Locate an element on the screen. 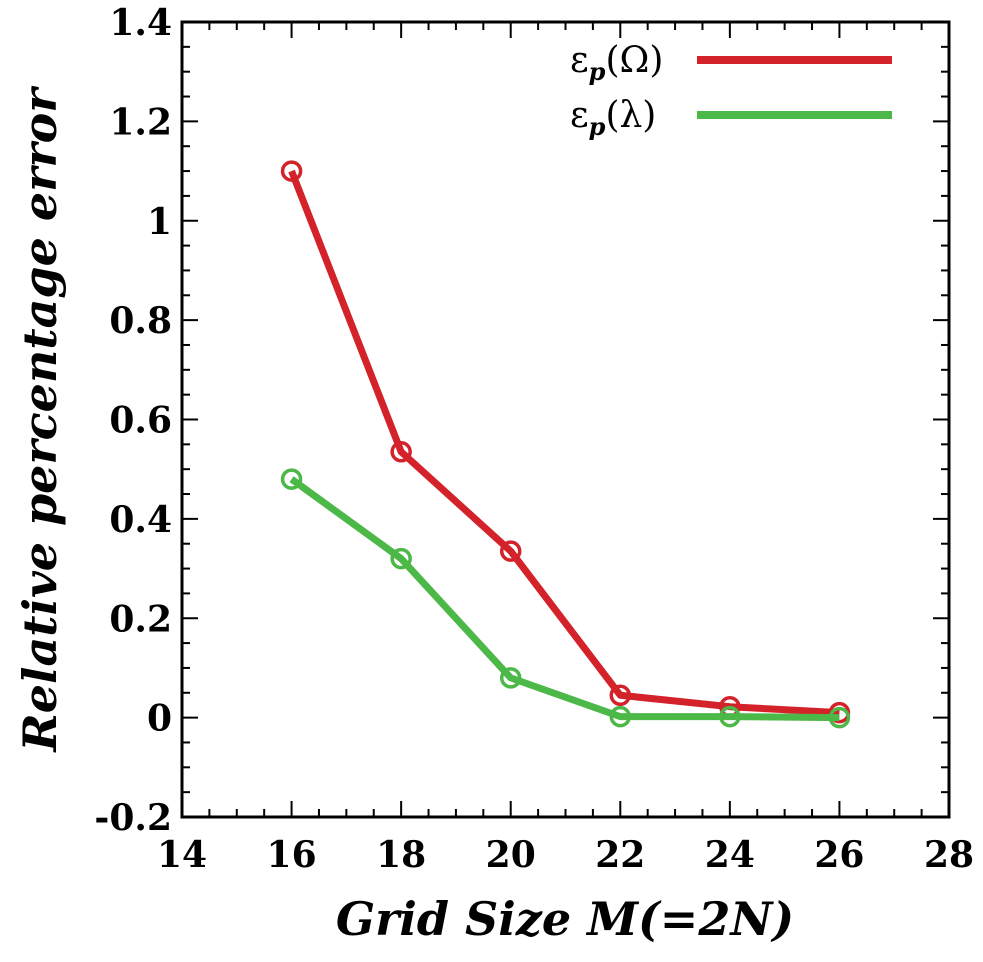  x-axis-title: Grid Size M(=2N) is located at coordinates (565, 919).